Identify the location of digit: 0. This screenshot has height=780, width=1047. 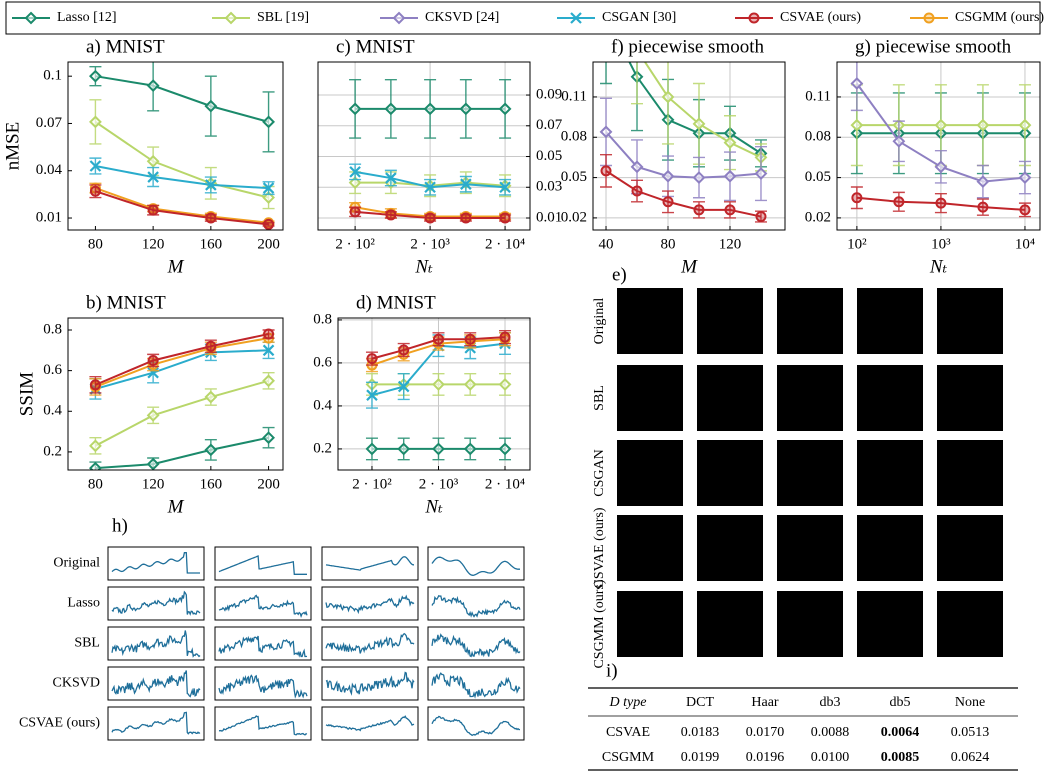
(810, 623).